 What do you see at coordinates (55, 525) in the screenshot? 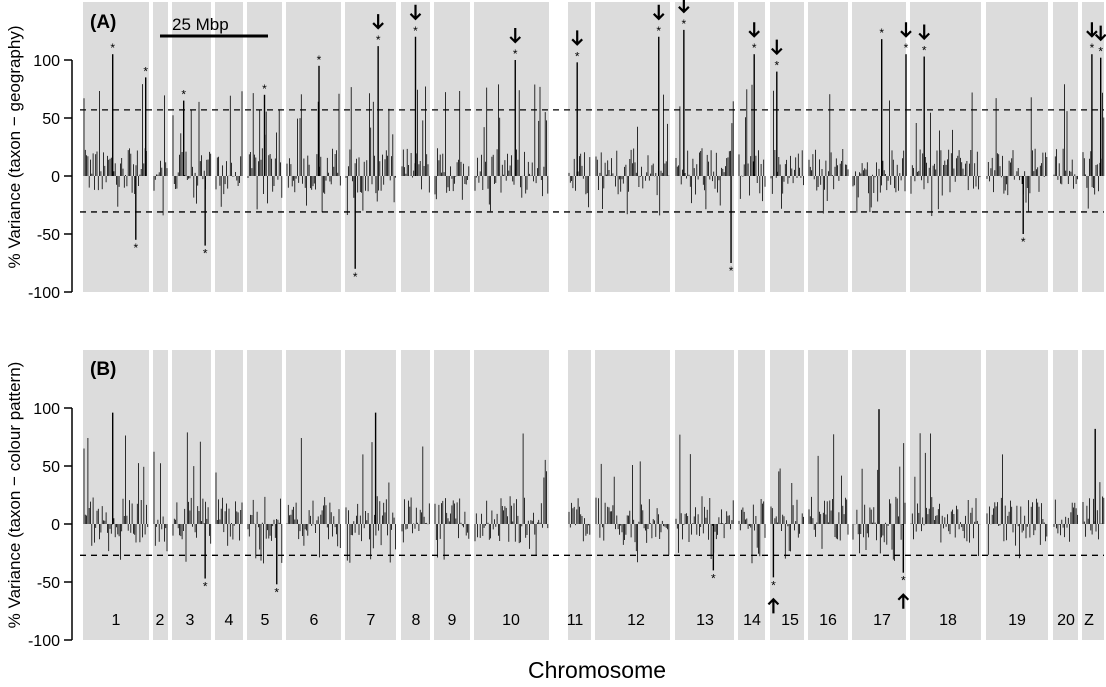
I see `y-tick-label: 0` at bounding box center [55, 525].